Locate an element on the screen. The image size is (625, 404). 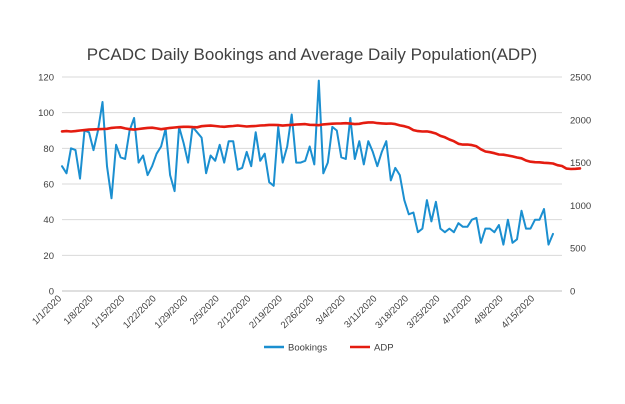
right-tick-label: 2000 is located at coordinates (580, 120).